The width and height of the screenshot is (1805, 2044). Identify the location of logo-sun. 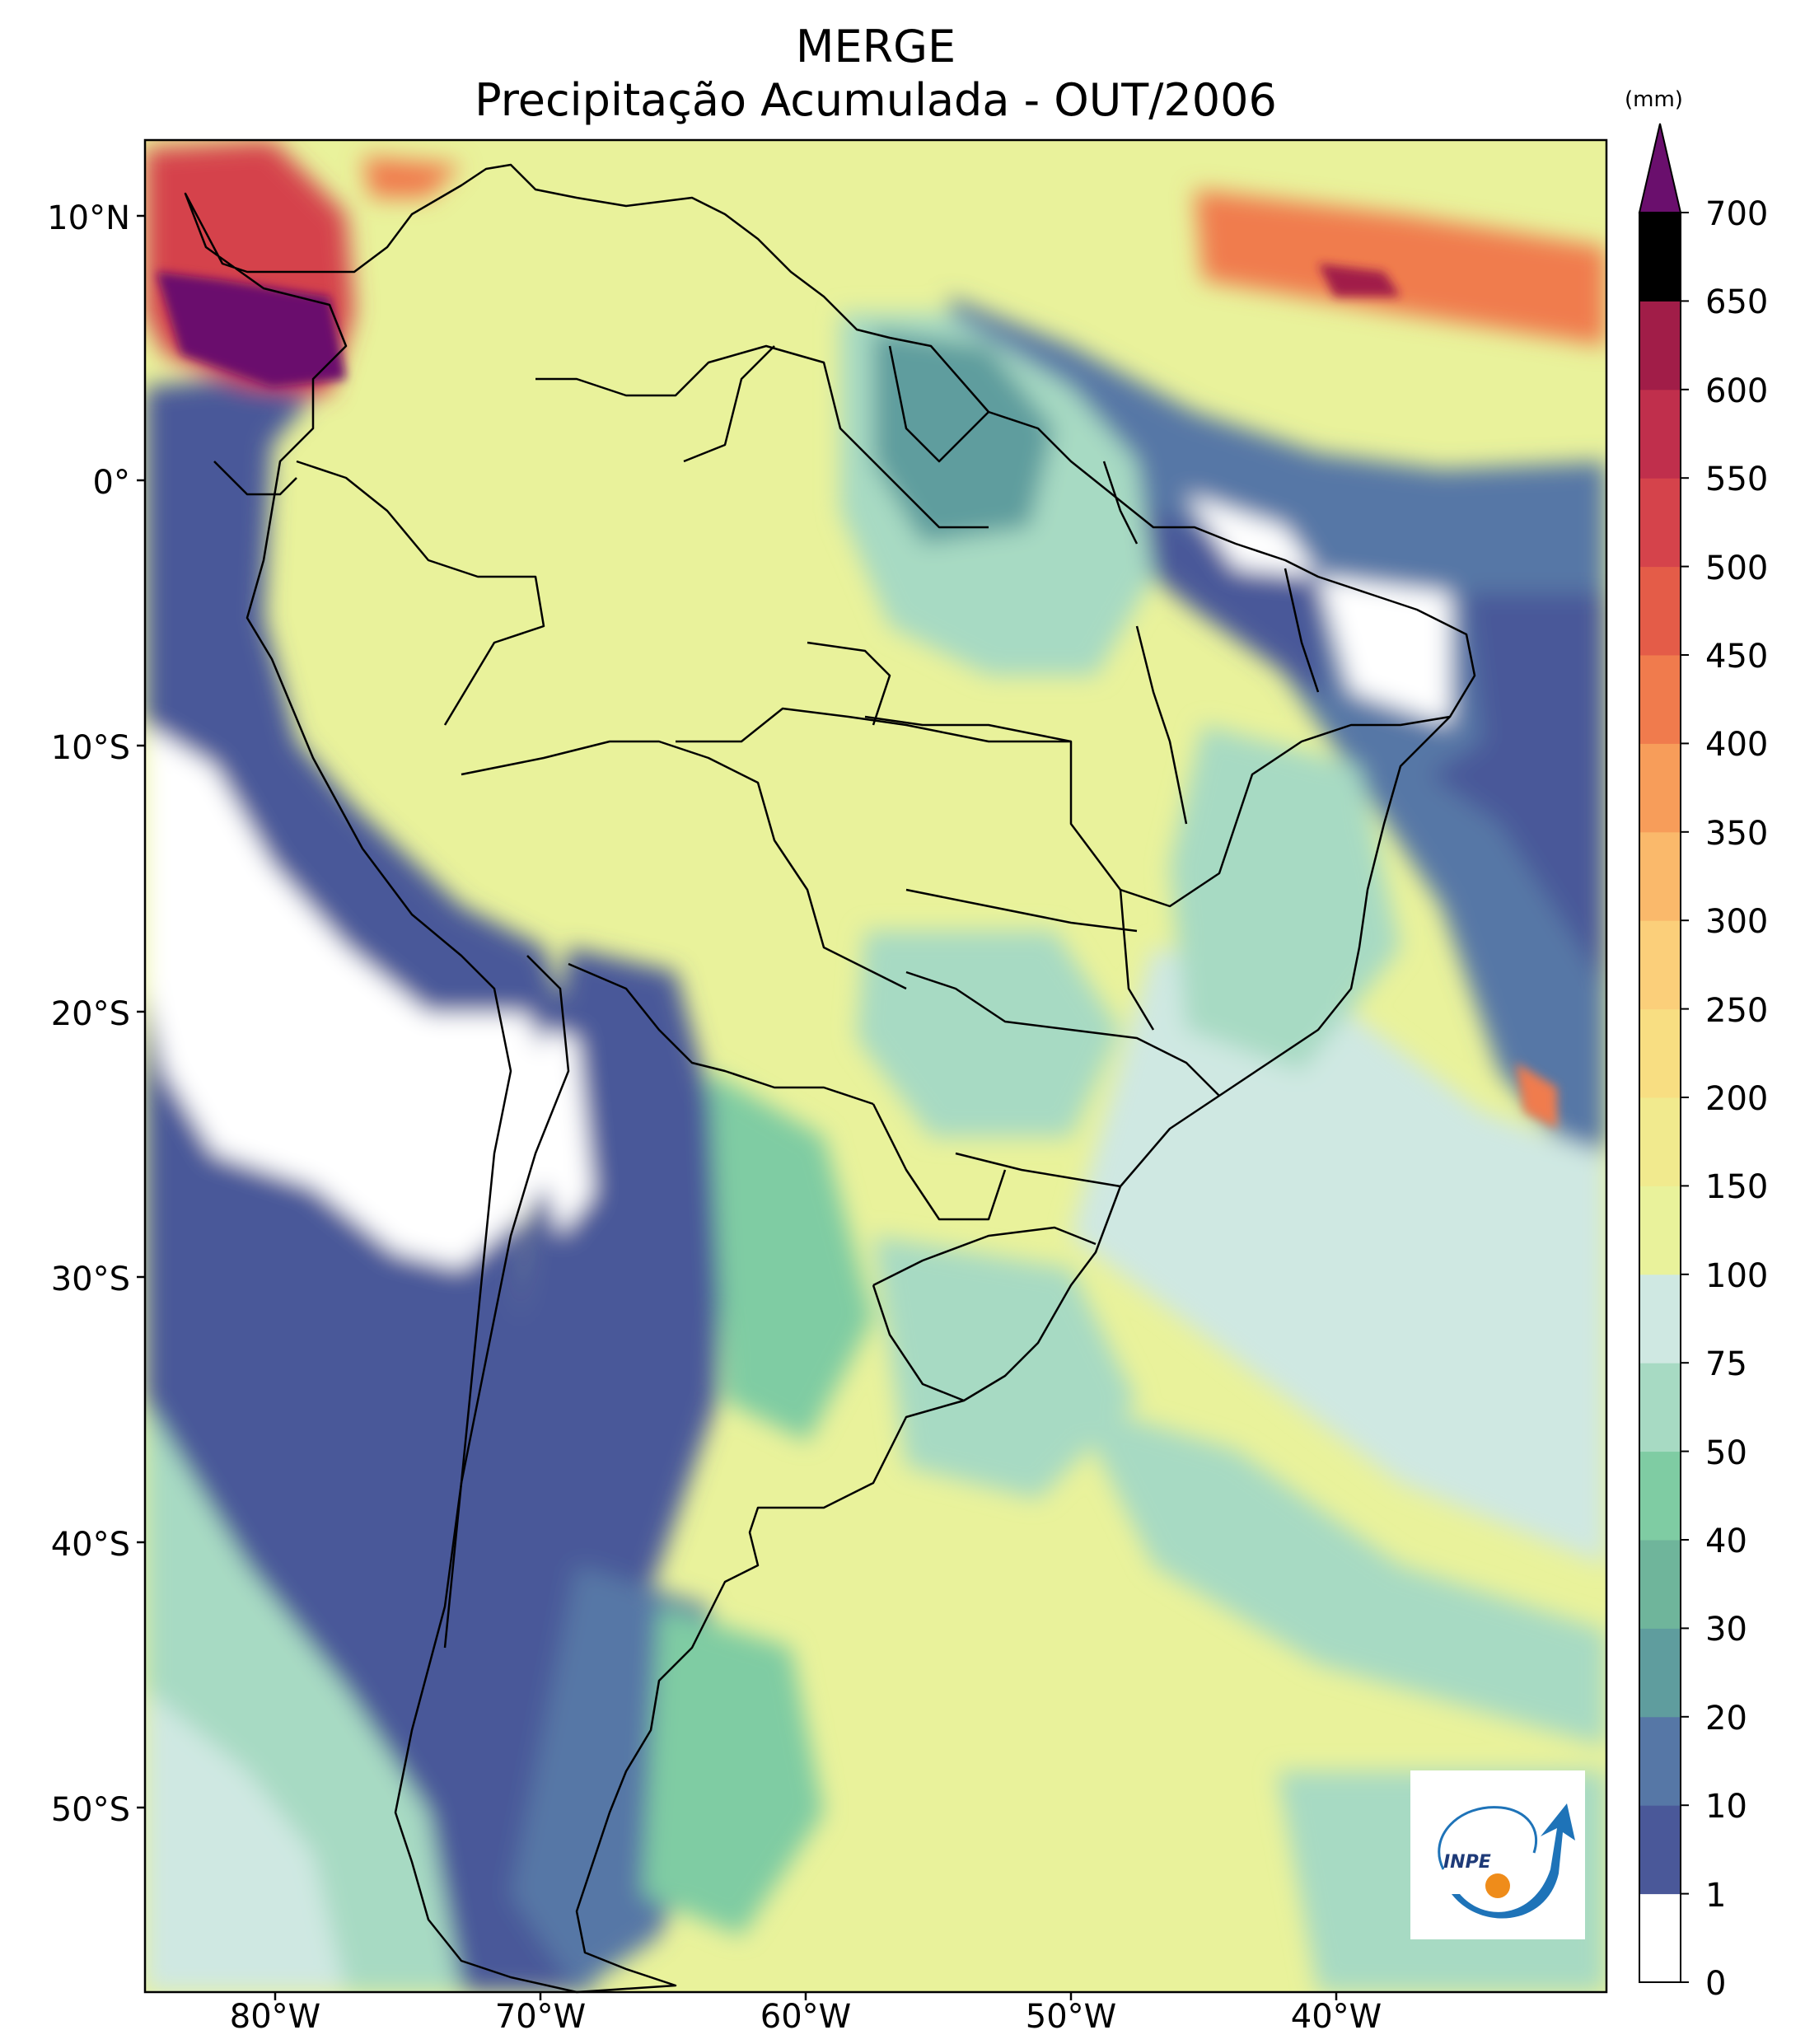
(1497, 1885).